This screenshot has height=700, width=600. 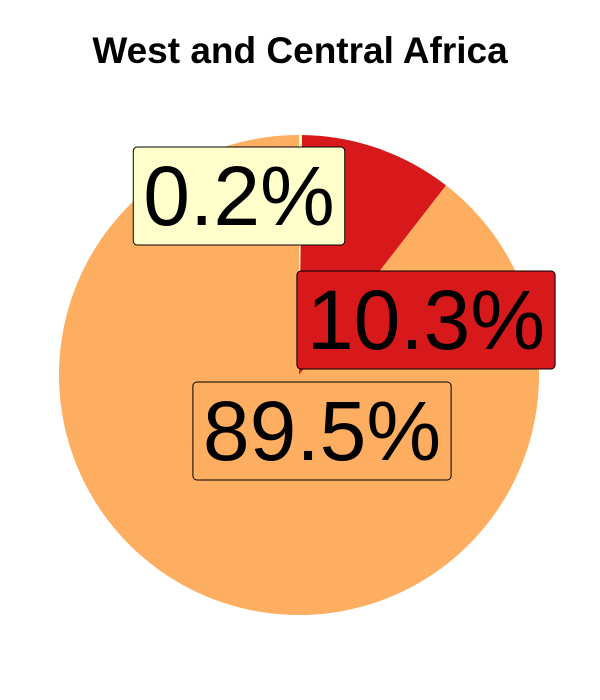 I want to click on slice-data-label: 0.2%, so click(x=239, y=196).